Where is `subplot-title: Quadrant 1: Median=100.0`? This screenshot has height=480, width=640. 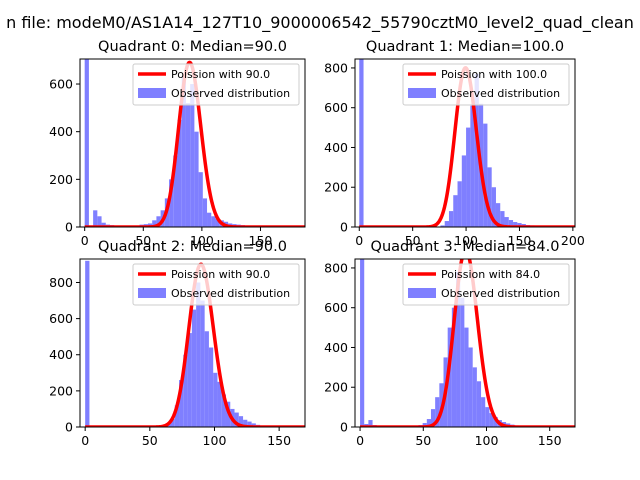
subplot-title: Quadrant 1: Median=100.0 is located at coordinates (465, 47).